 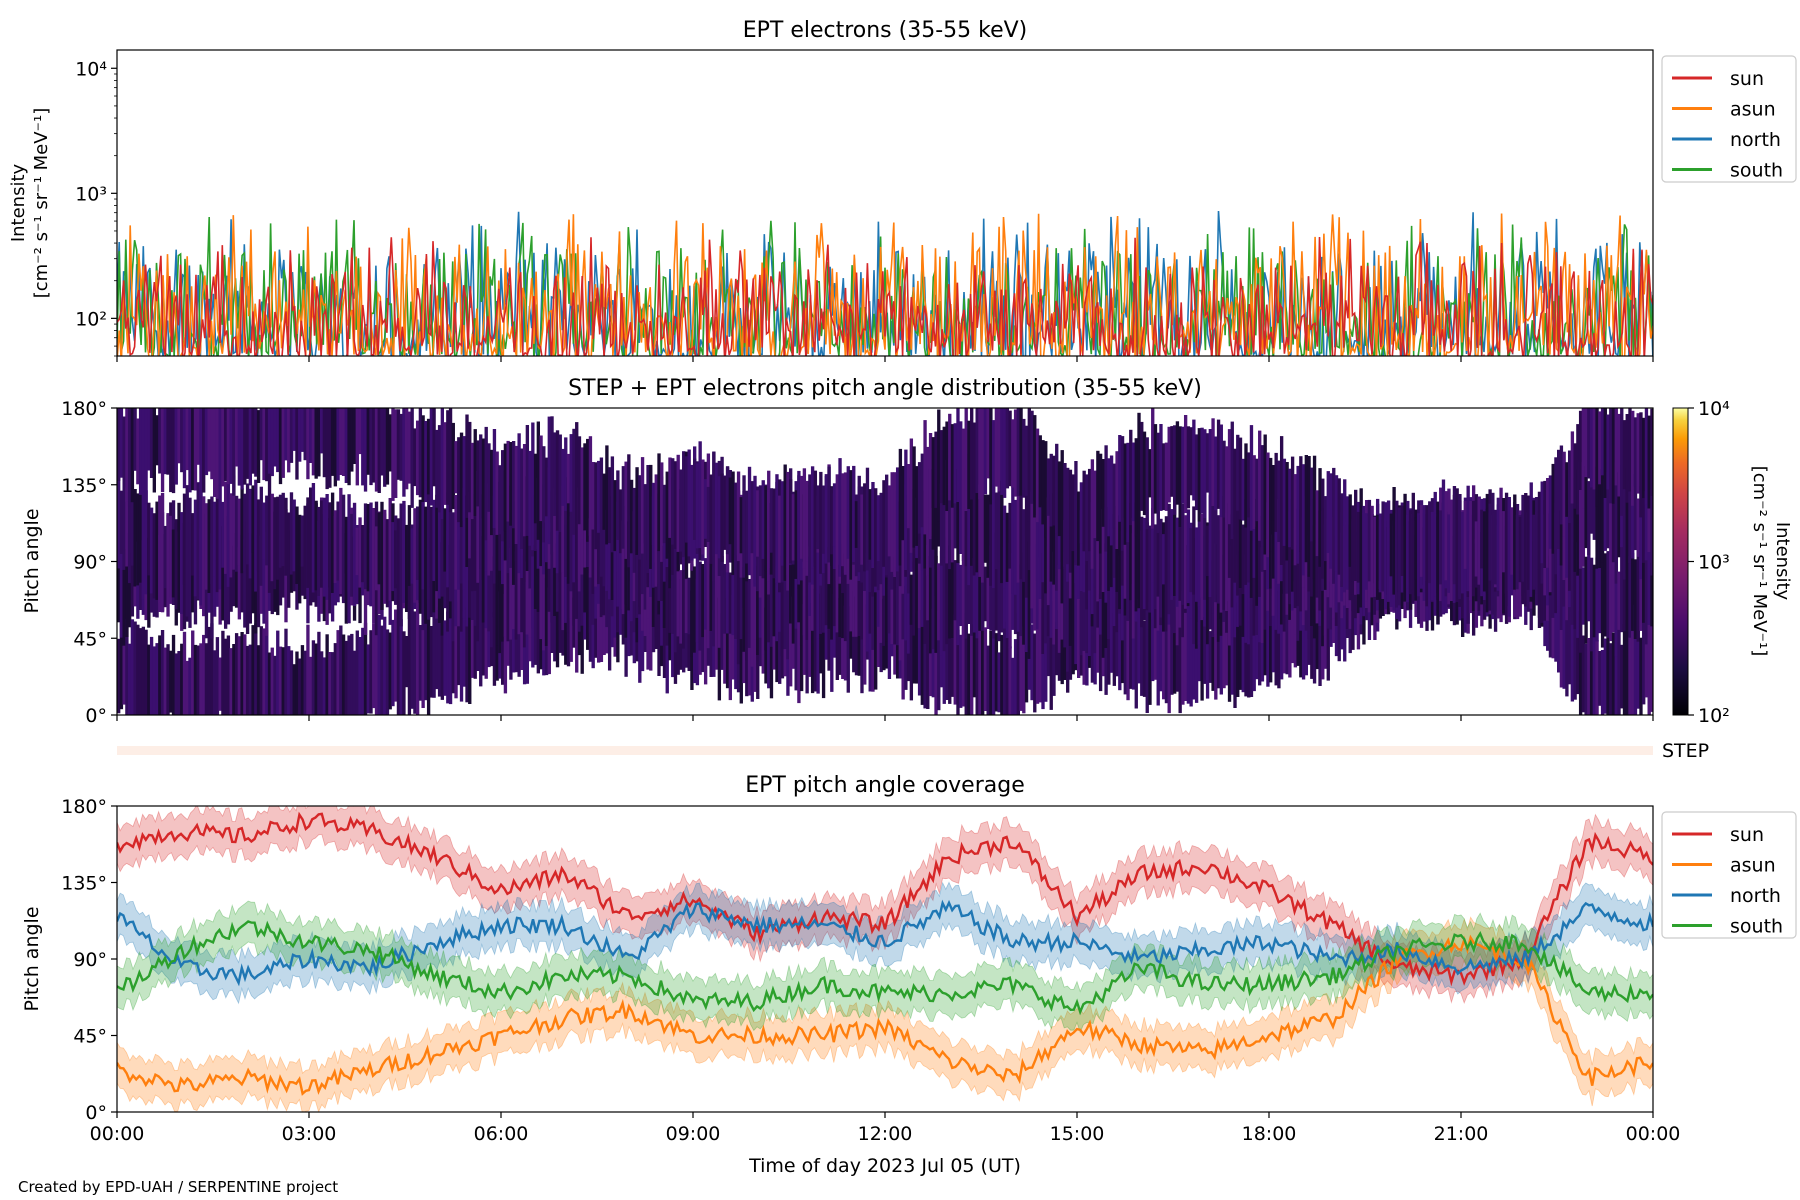 What do you see at coordinates (32, 560) in the screenshot?
I see `panel2-ylabel: Pitch angle` at bounding box center [32, 560].